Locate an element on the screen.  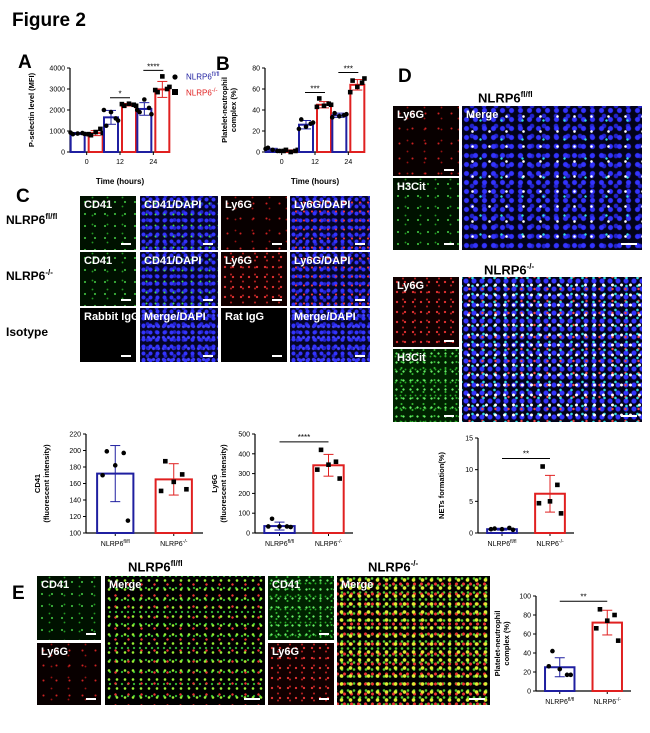
y-tick-label: 100 is located at coordinates (75, 534).